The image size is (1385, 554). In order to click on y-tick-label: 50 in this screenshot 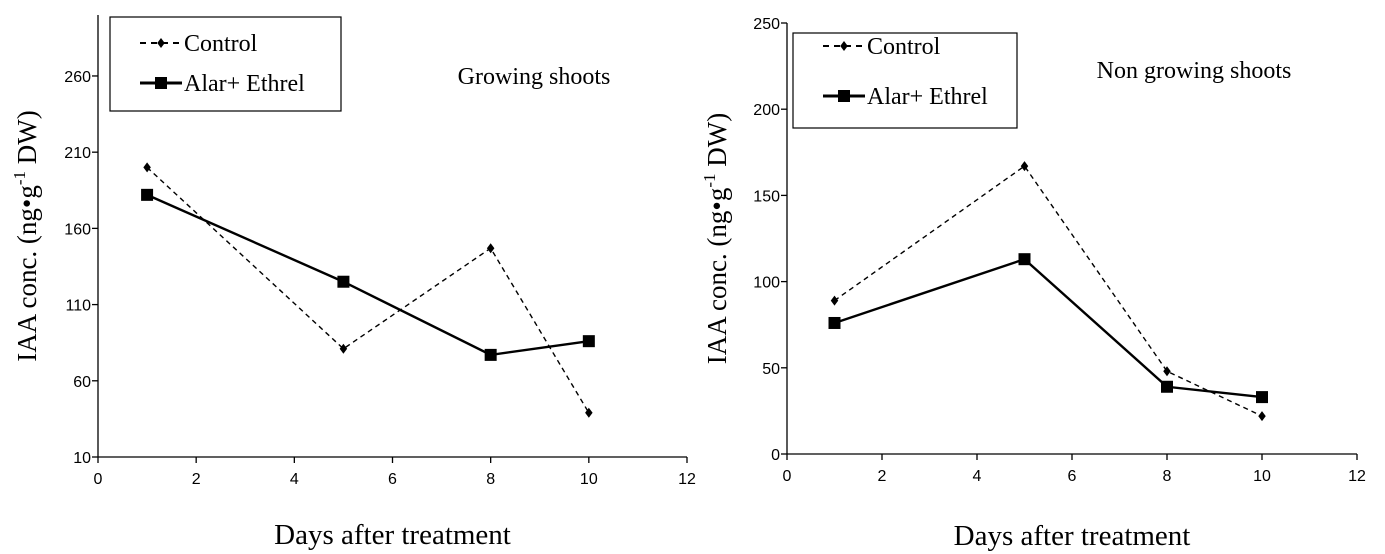, I will do `click(771, 369)`.